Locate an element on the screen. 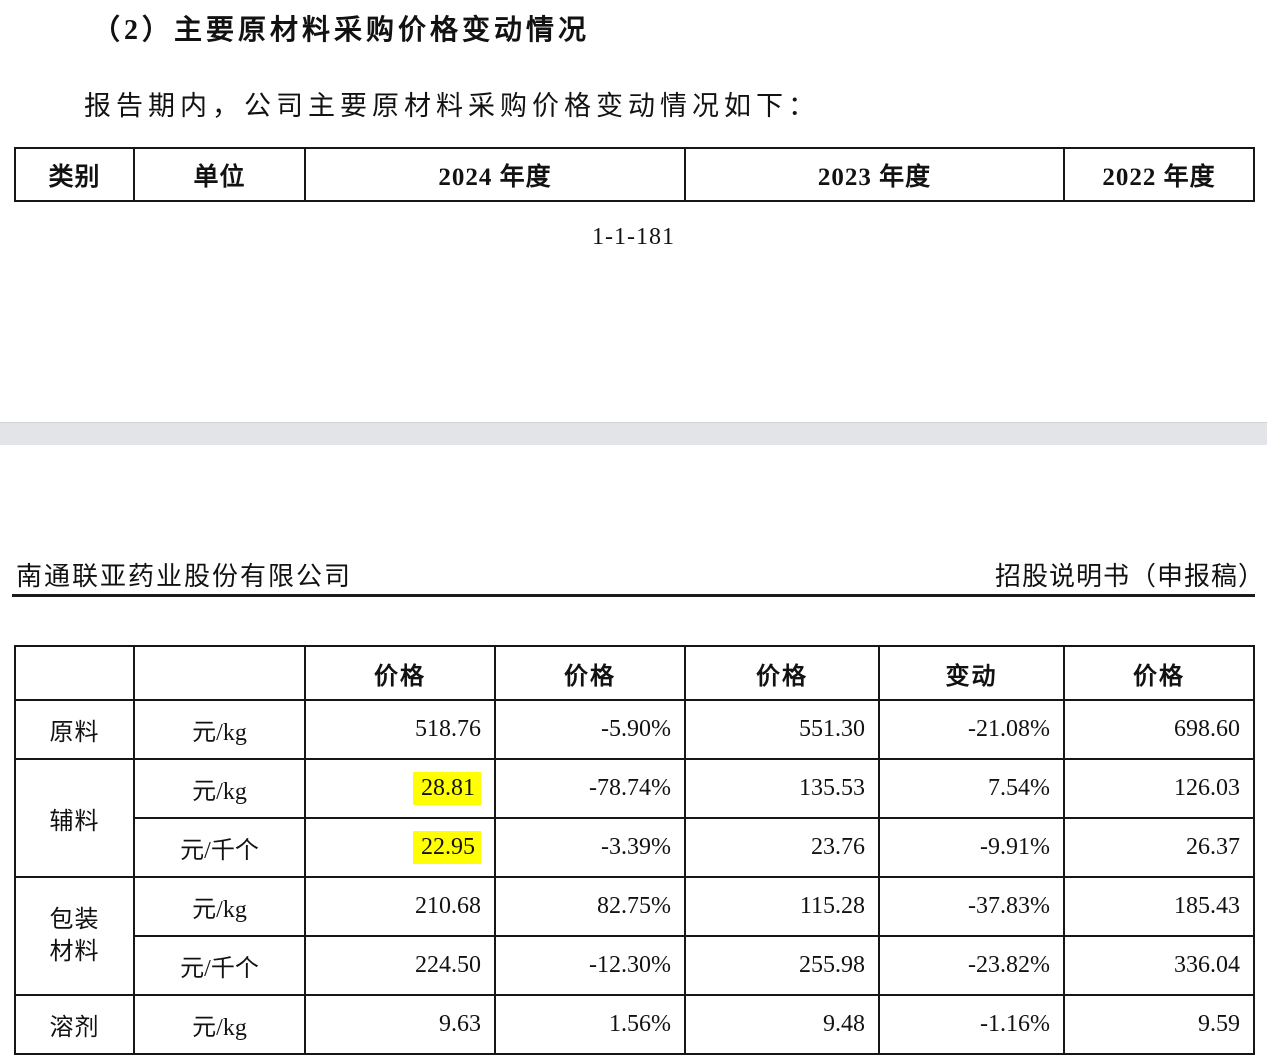  value-cell: 336.04 is located at coordinates (1159, 965).